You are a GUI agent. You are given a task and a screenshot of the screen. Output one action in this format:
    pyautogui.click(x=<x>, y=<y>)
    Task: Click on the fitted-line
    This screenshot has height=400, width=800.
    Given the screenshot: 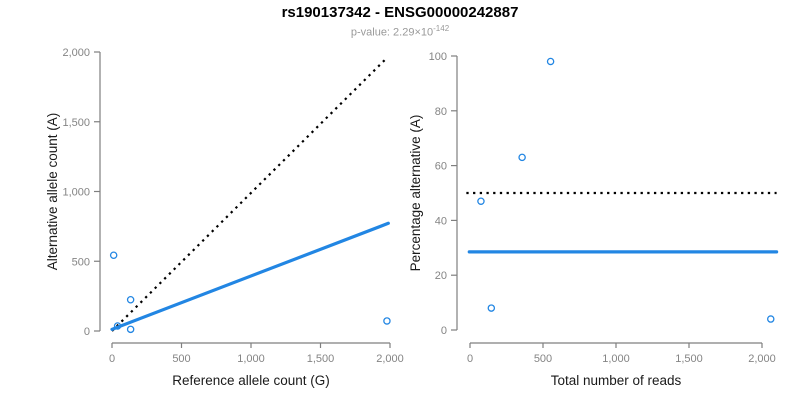 What is the action you would take?
    pyautogui.click(x=250, y=276)
    